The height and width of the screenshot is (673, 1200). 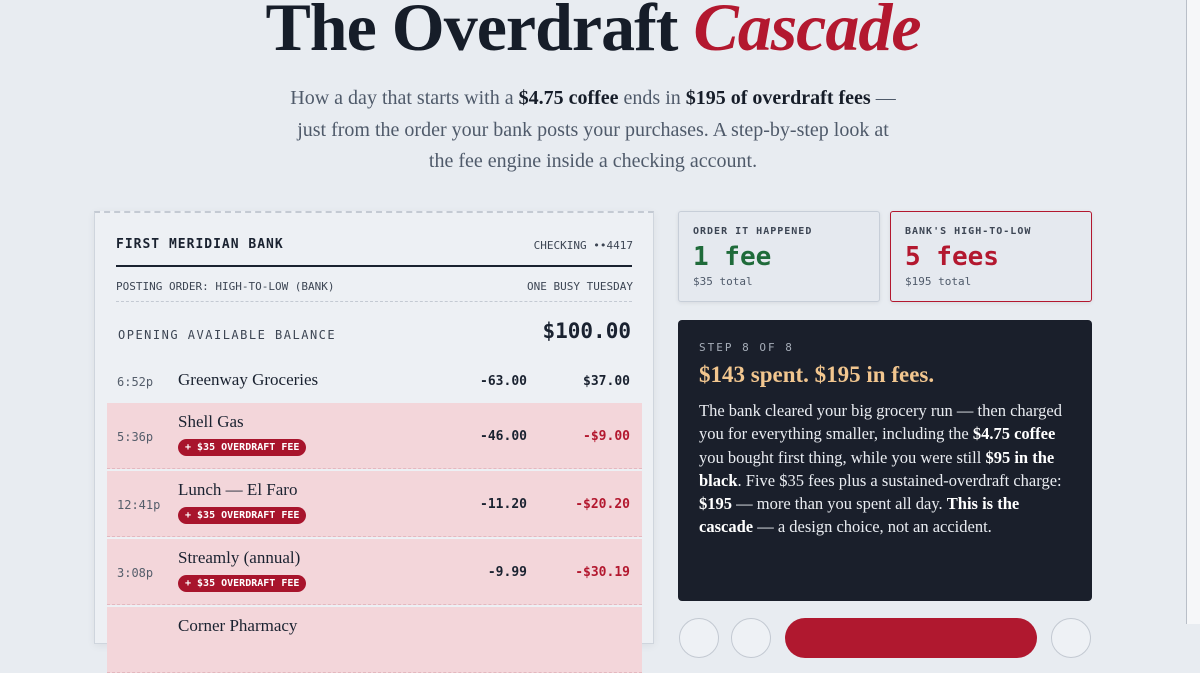 What do you see at coordinates (227, 335) in the screenshot?
I see `opening-label: OPENING AVAILABLE BALANCE` at bounding box center [227, 335].